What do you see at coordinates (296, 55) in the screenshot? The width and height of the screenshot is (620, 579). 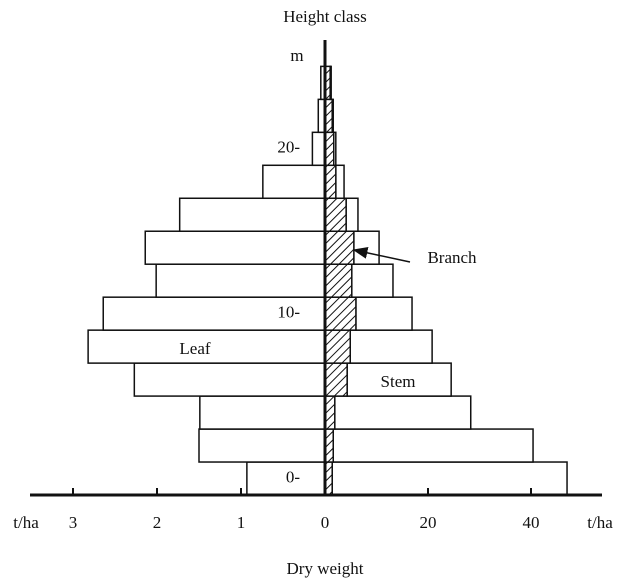 I see `y-unit: m` at bounding box center [296, 55].